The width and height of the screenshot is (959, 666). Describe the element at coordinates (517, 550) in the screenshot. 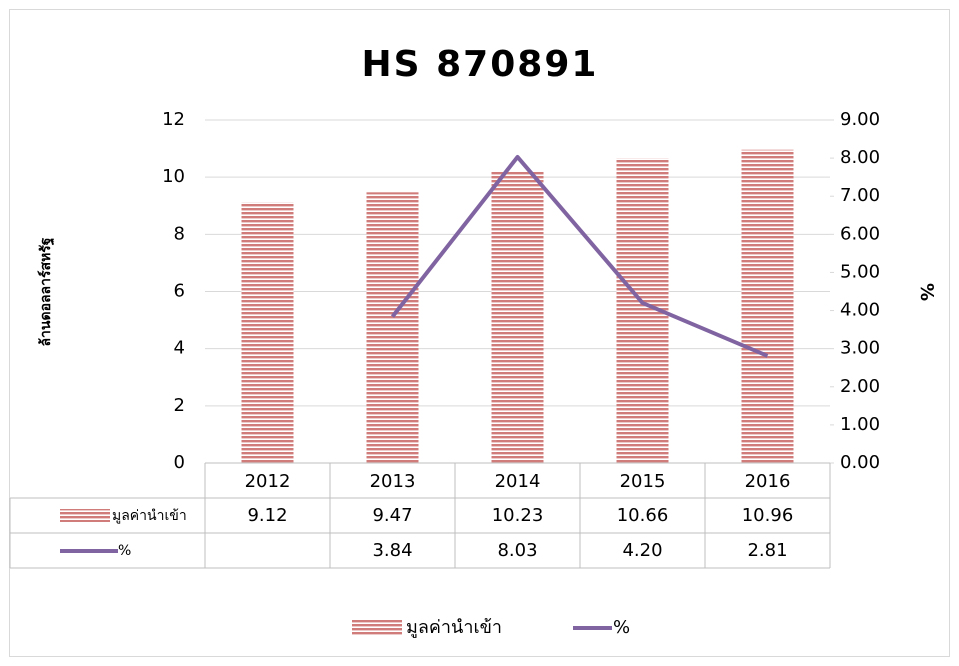

I see `table-value: 8.03` at that location.